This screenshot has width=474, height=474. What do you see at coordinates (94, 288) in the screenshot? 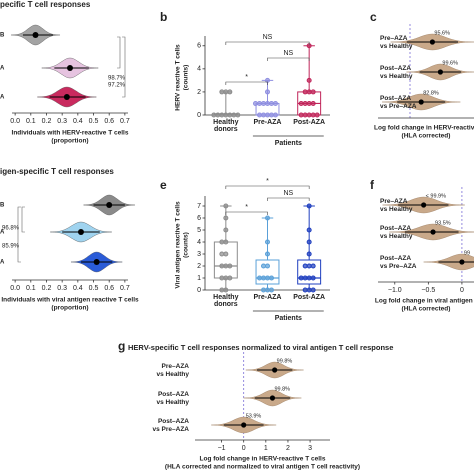
I see `x-tick-label: 0.5` at bounding box center [94, 288].